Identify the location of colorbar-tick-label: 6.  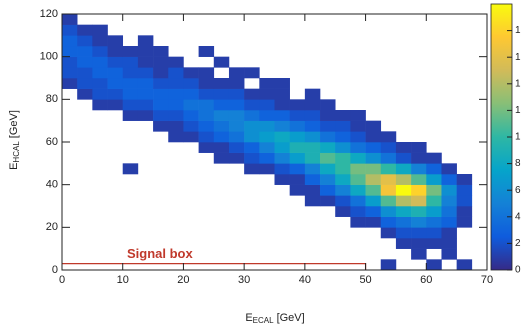
(518, 190).